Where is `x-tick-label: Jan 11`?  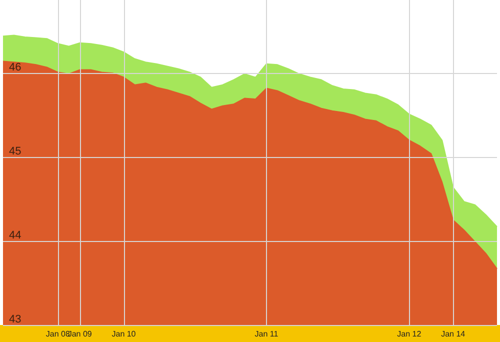
x-tick-label: Jan 11 is located at coordinates (266, 334).